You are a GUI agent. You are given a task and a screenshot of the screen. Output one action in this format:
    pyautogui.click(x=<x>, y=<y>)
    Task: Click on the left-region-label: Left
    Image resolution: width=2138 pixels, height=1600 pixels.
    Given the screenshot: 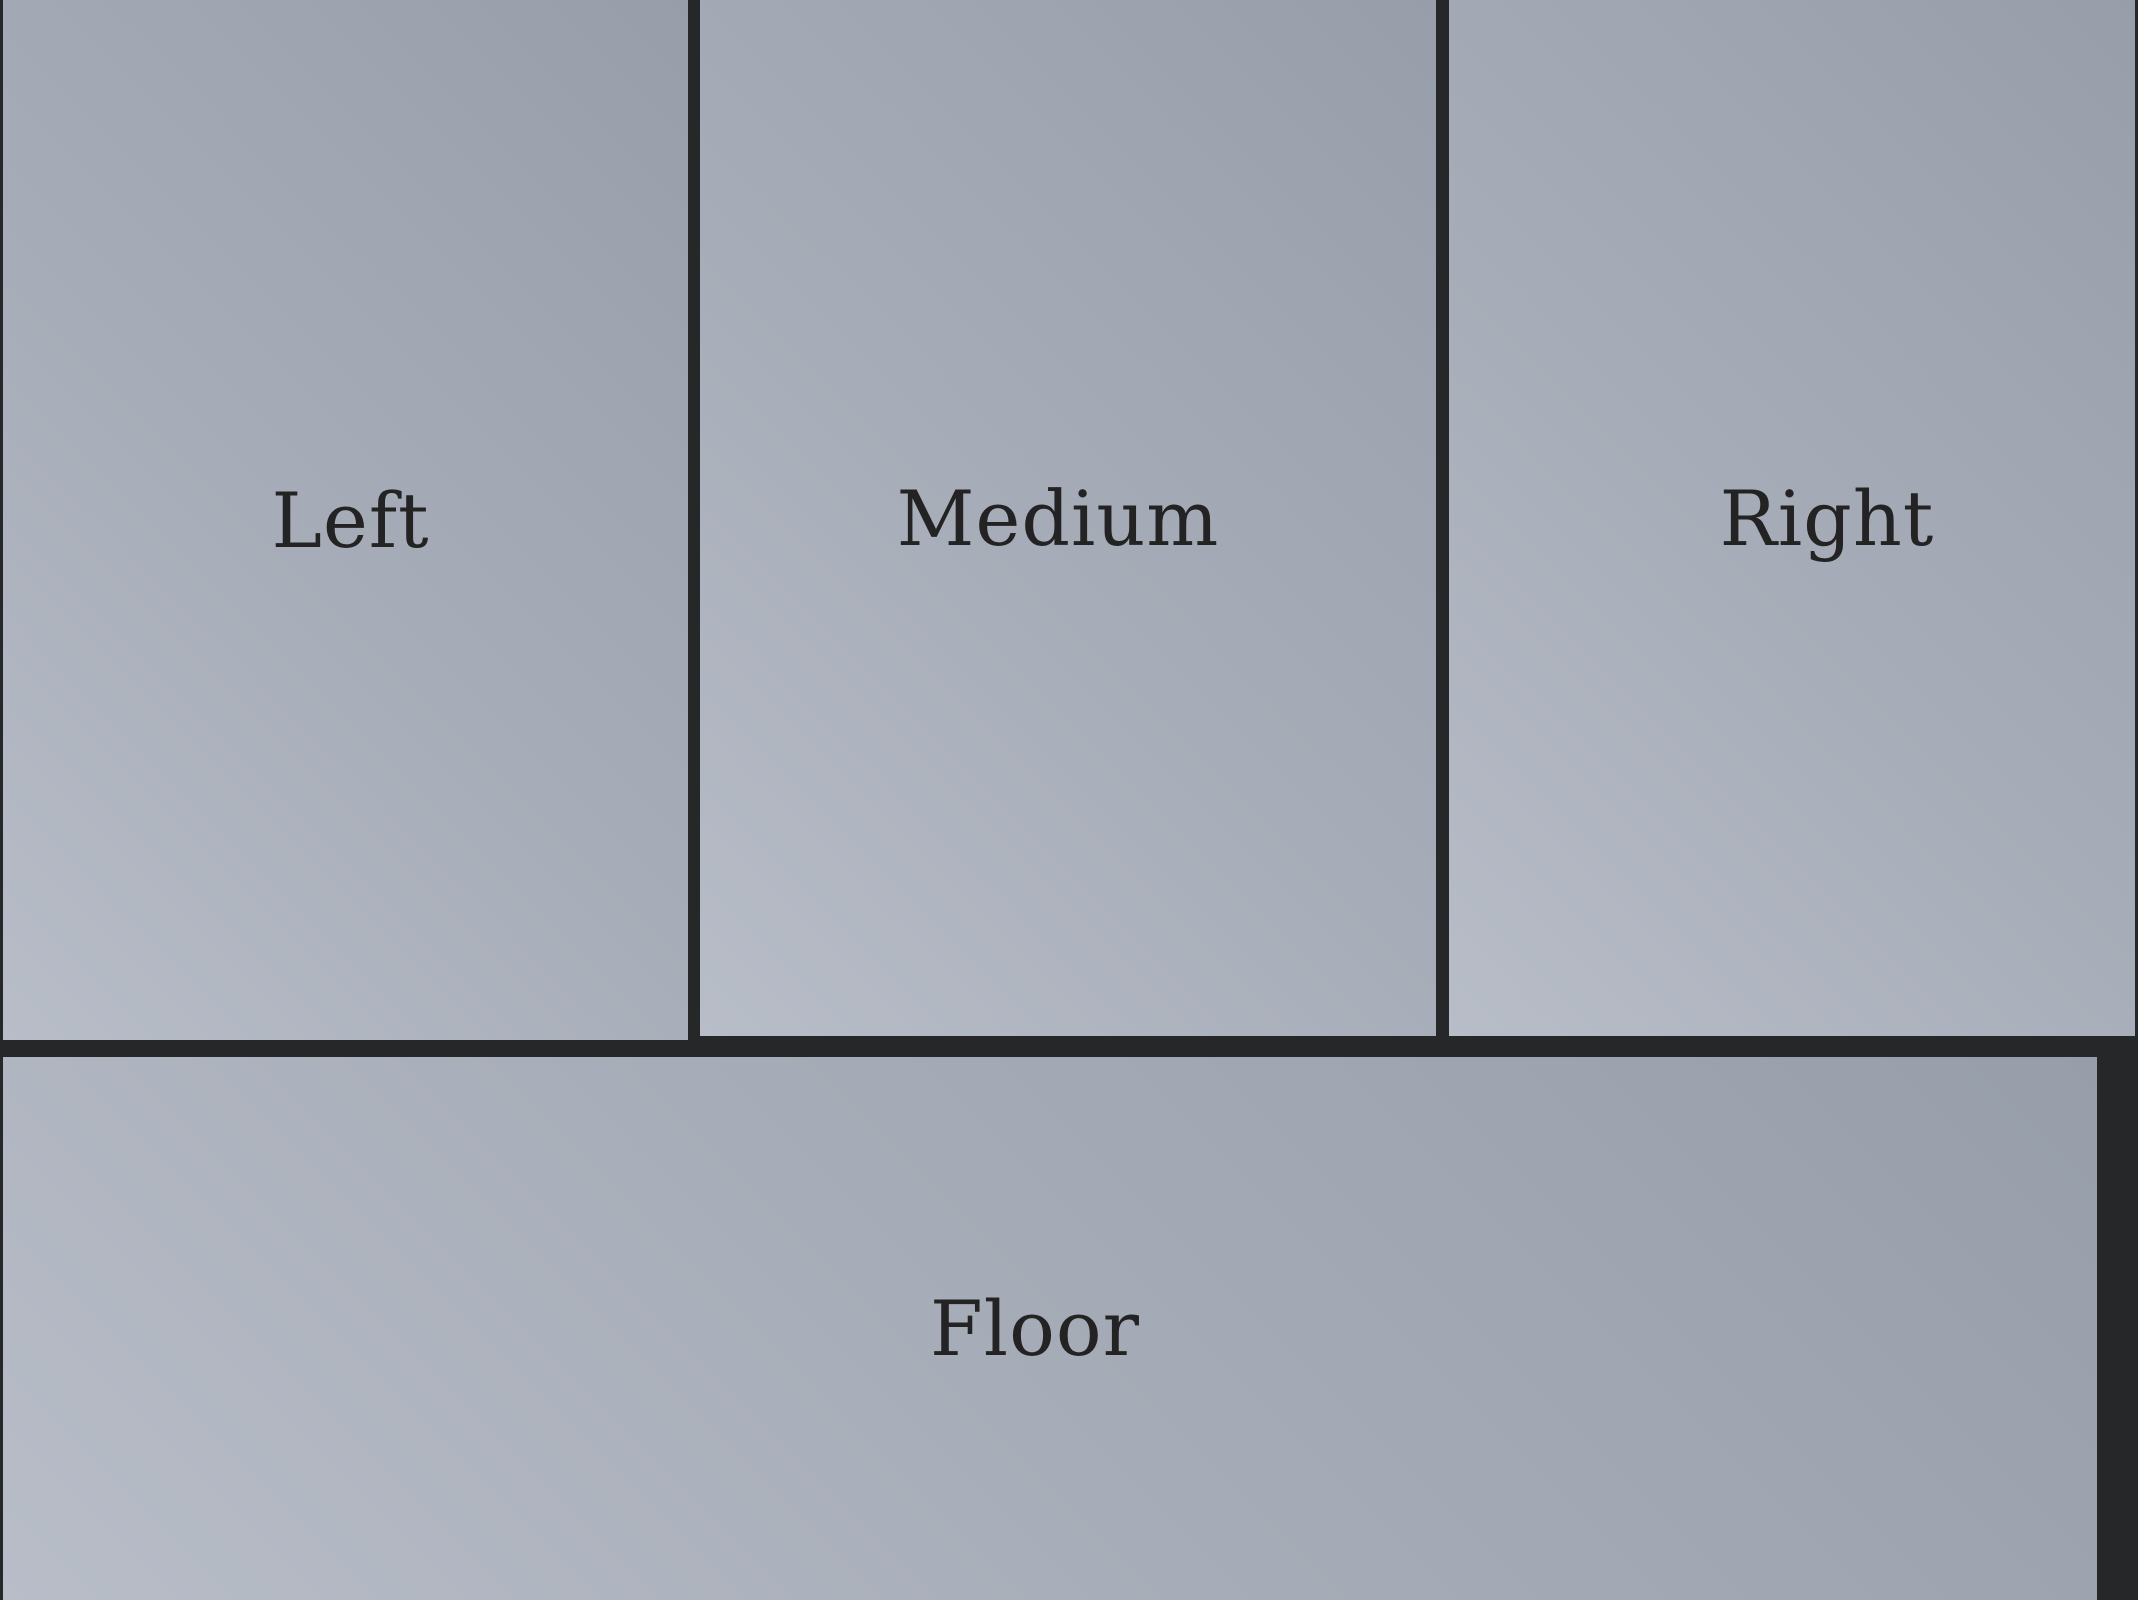 What is the action you would take?
    pyautogui.click(x=350, y=520)
    